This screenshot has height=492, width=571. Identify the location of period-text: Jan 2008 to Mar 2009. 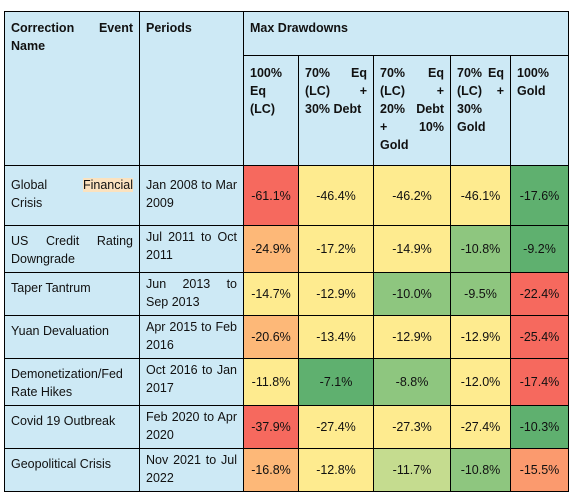
(191, 194).